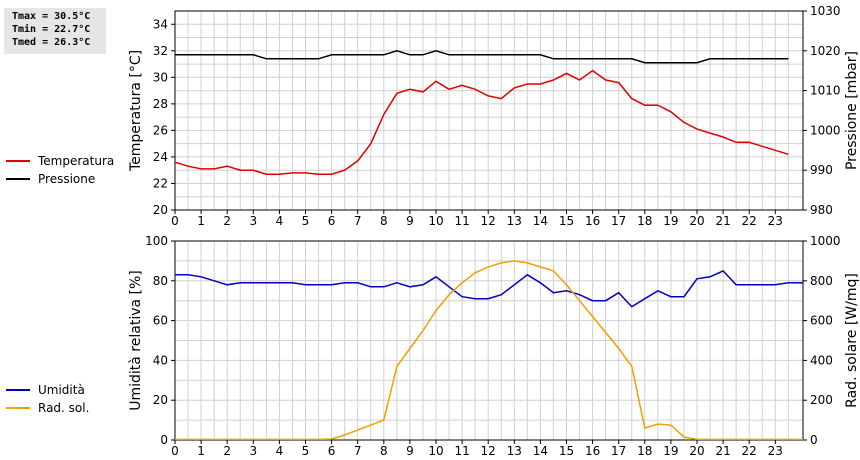  What do you see at coordinates (821, 281) in the screenshot?
I see `y-right-tick-label: 800` at bounding box center [821, 281].